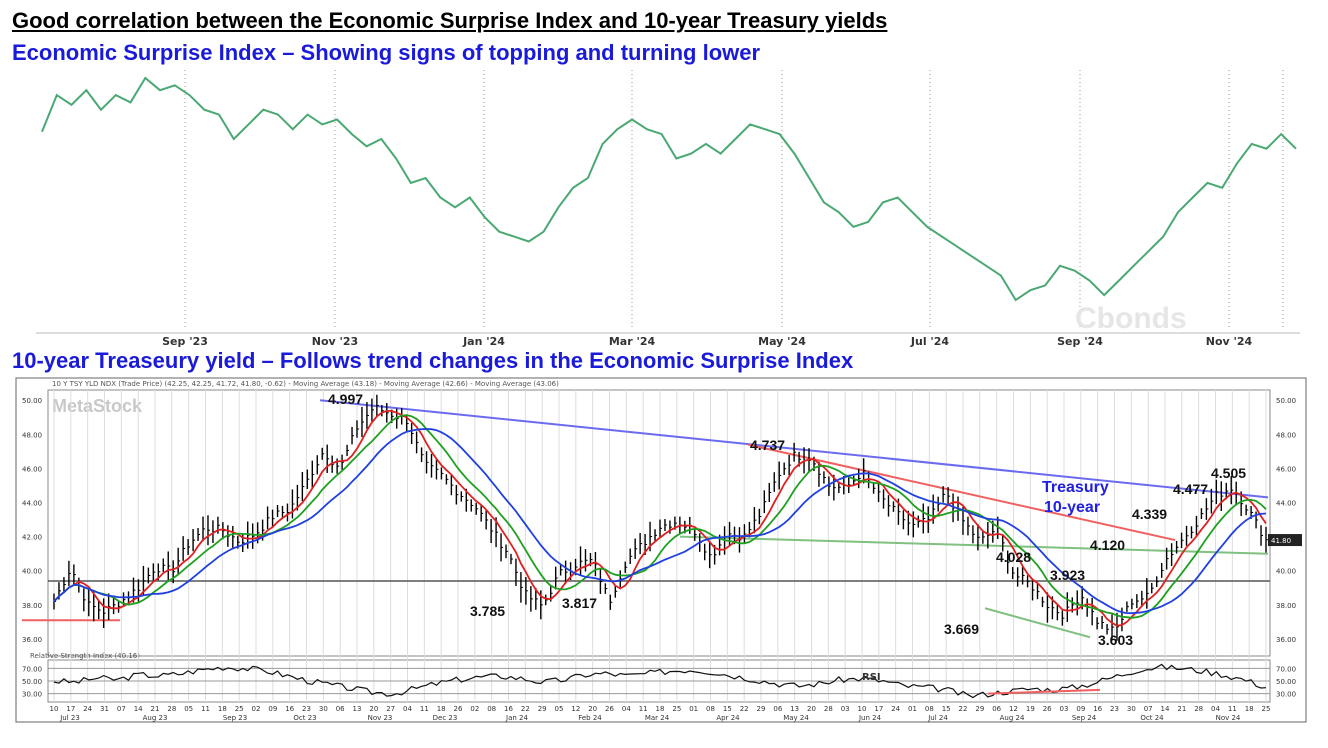 The image size is (1328, 748). I want to click on yield-annotation: 3.669, so click(961, 629).